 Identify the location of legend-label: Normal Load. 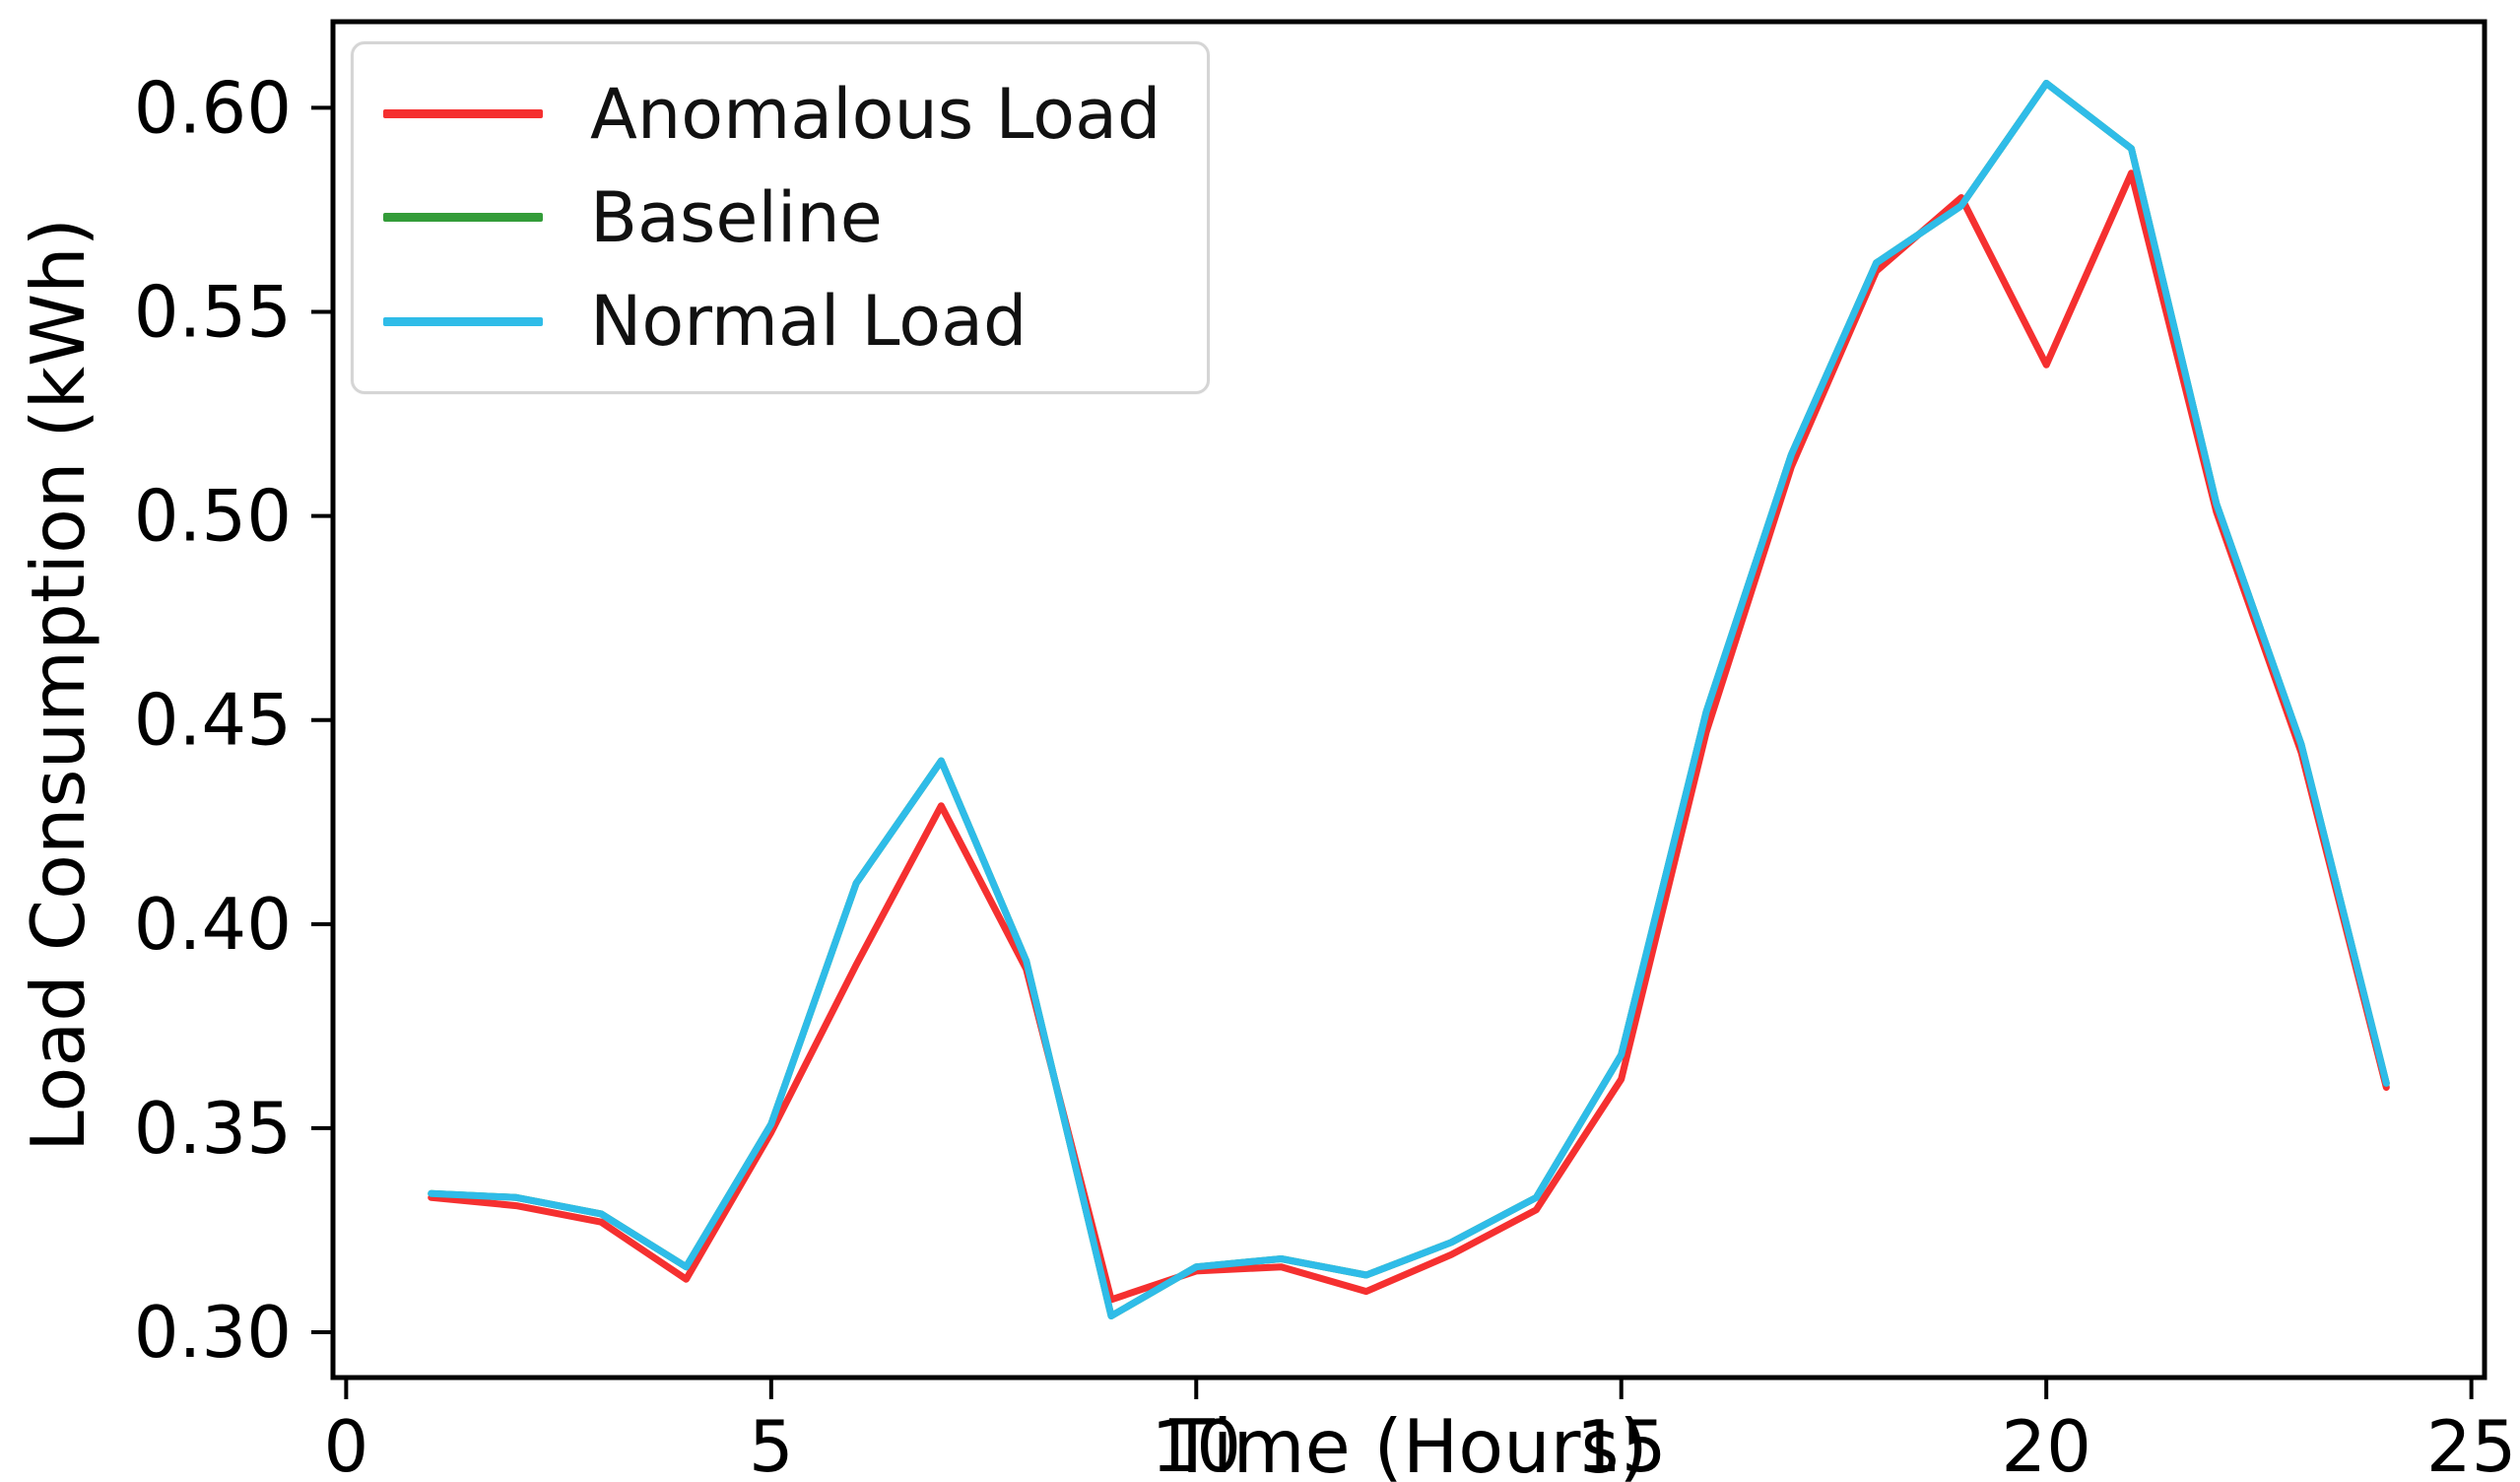
(809, 322).